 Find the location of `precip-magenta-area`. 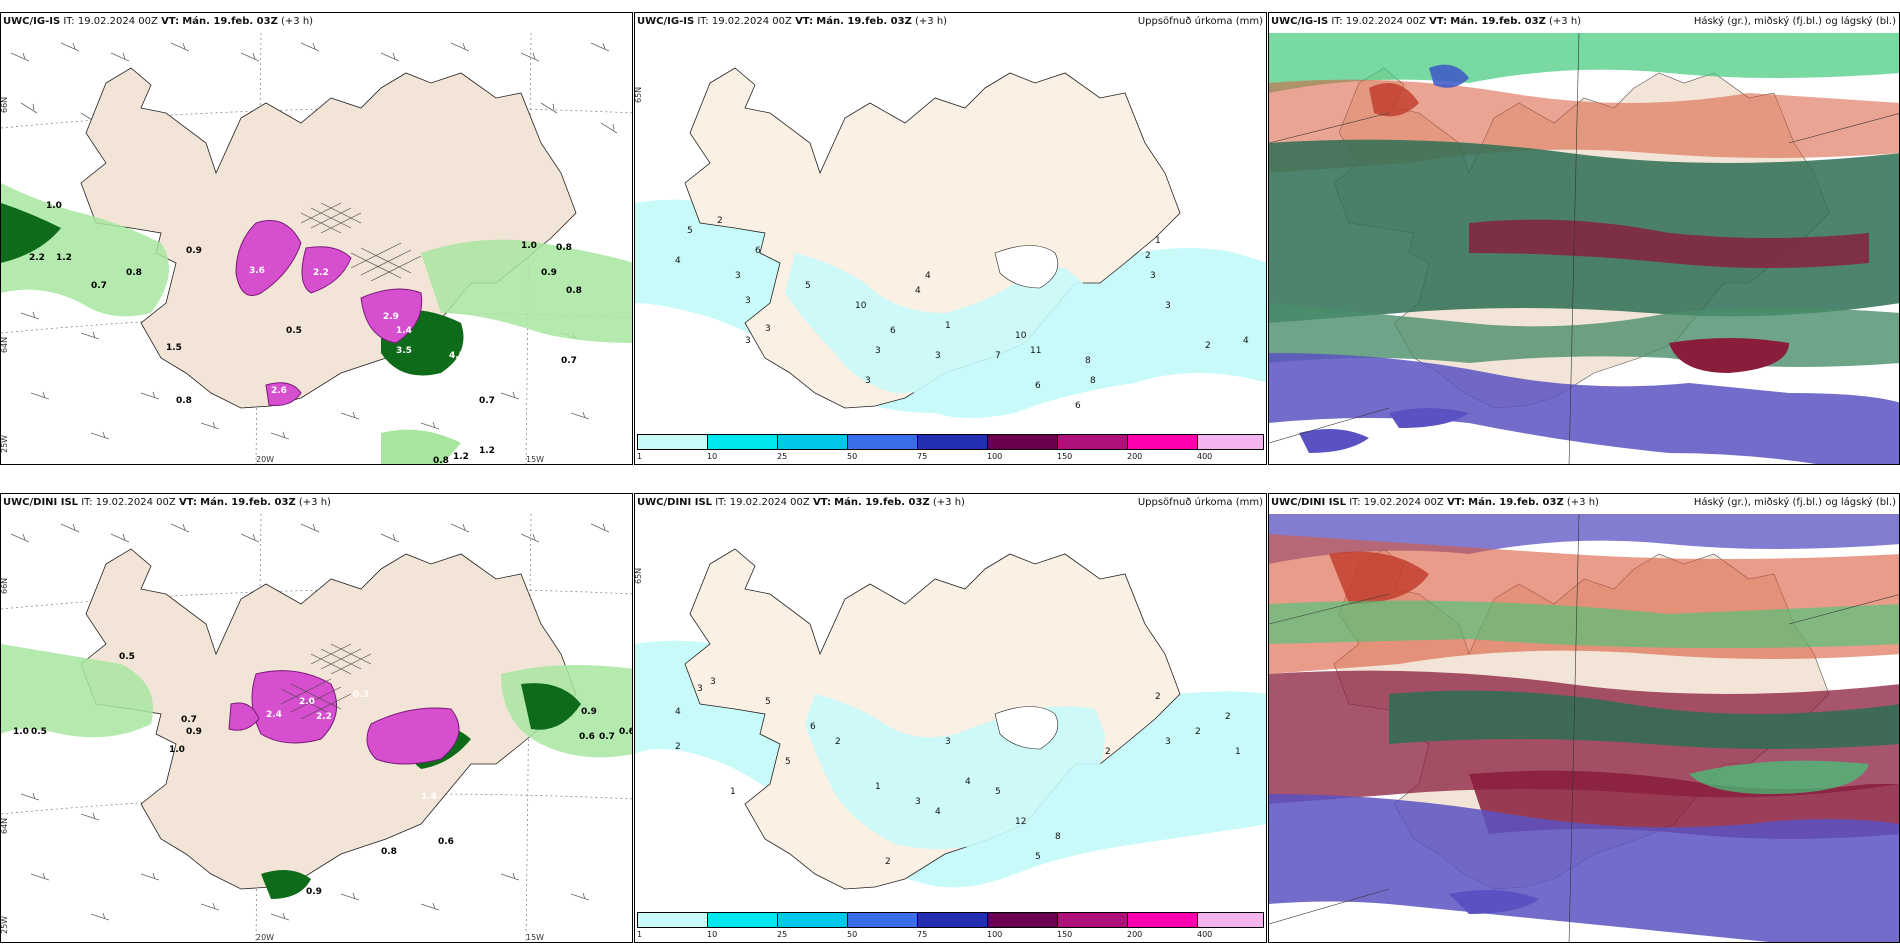

precip-magenta-area is located at coordinates (329, 313).